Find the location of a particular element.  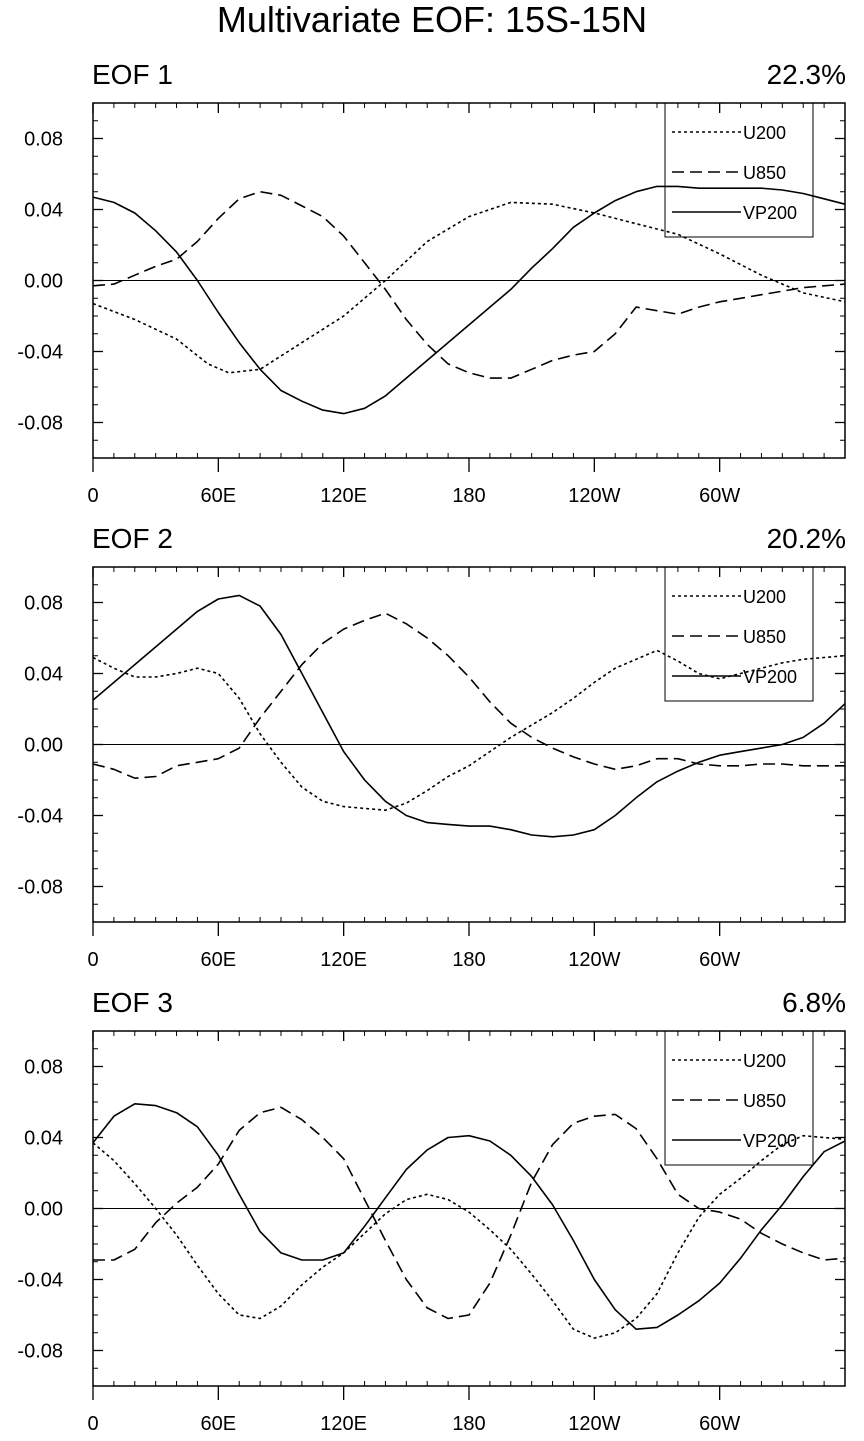

panel-label: EOF 1 is located at coordinates (132, 74).